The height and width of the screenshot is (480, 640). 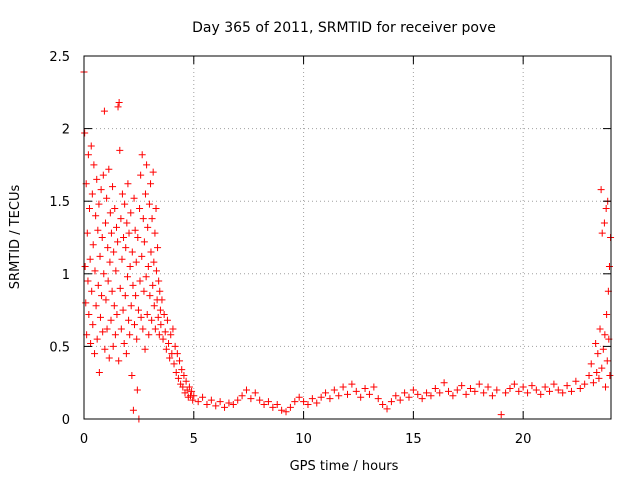 What do you see at coordinates (66, 420) in the screenshot?
I see `y-tick-label: 0` at bounding box center [66, 420].